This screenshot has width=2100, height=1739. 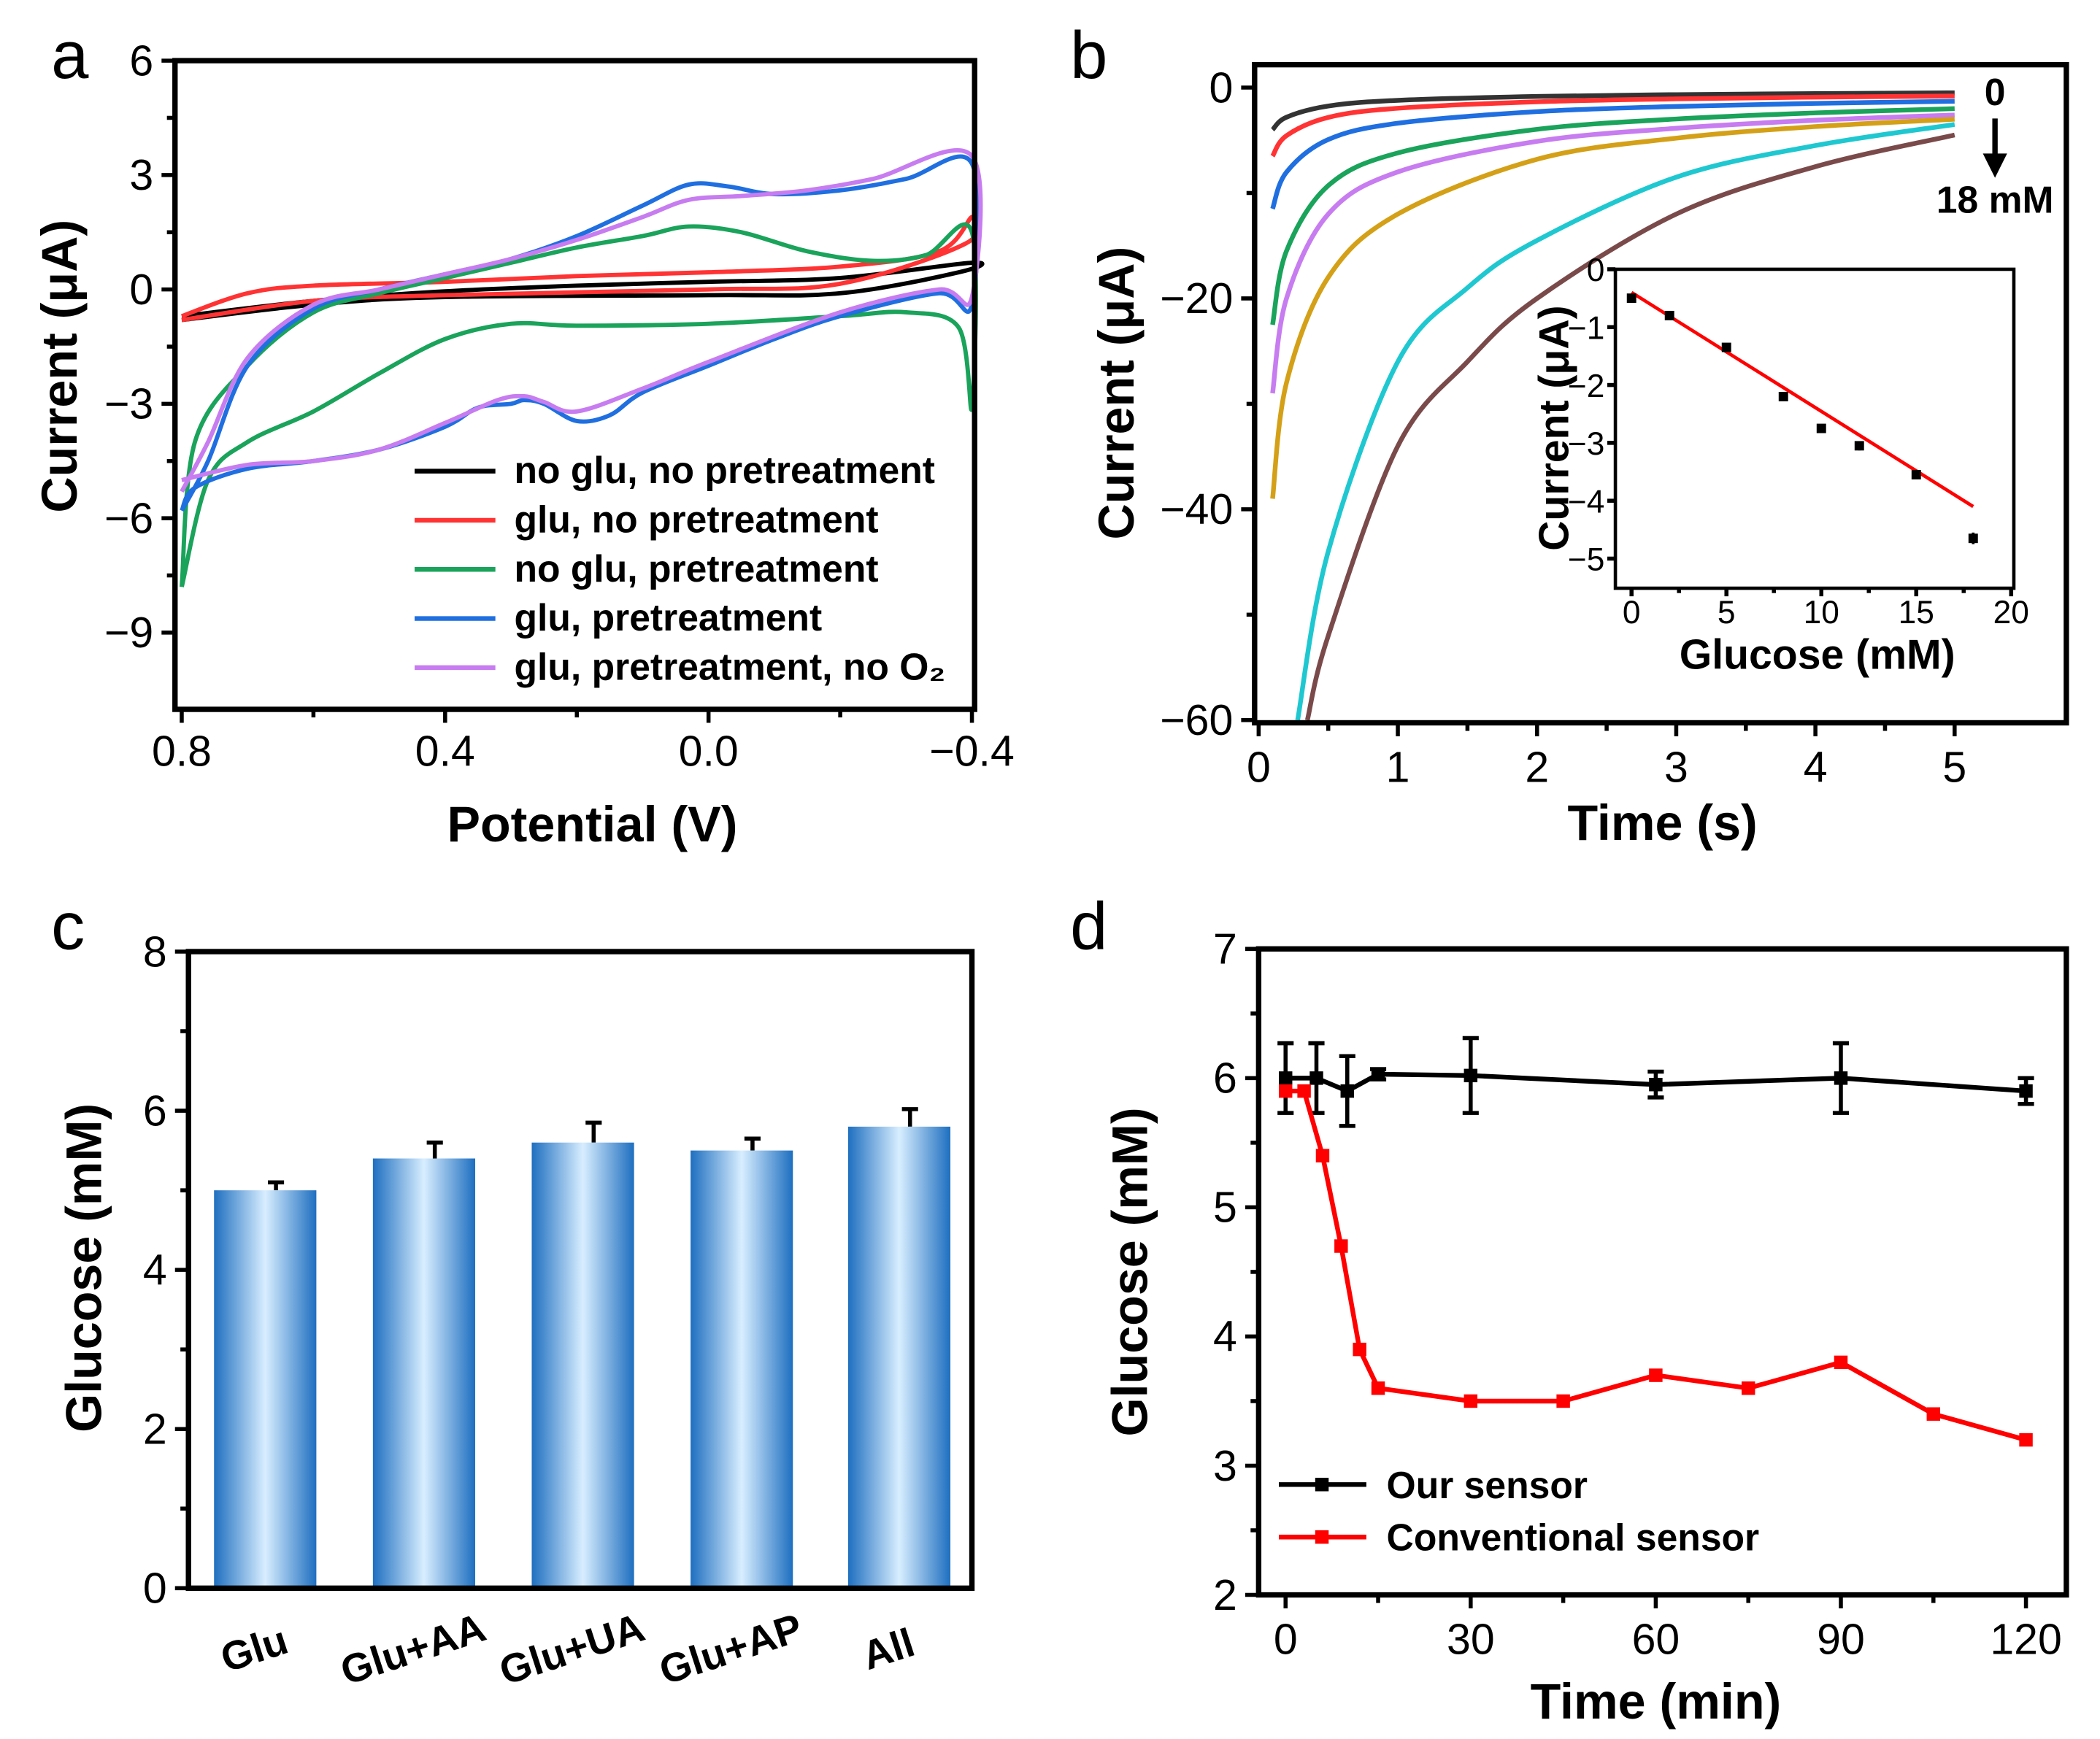 I want to click on annotation-start: 0, so click(x=1995, y=92).